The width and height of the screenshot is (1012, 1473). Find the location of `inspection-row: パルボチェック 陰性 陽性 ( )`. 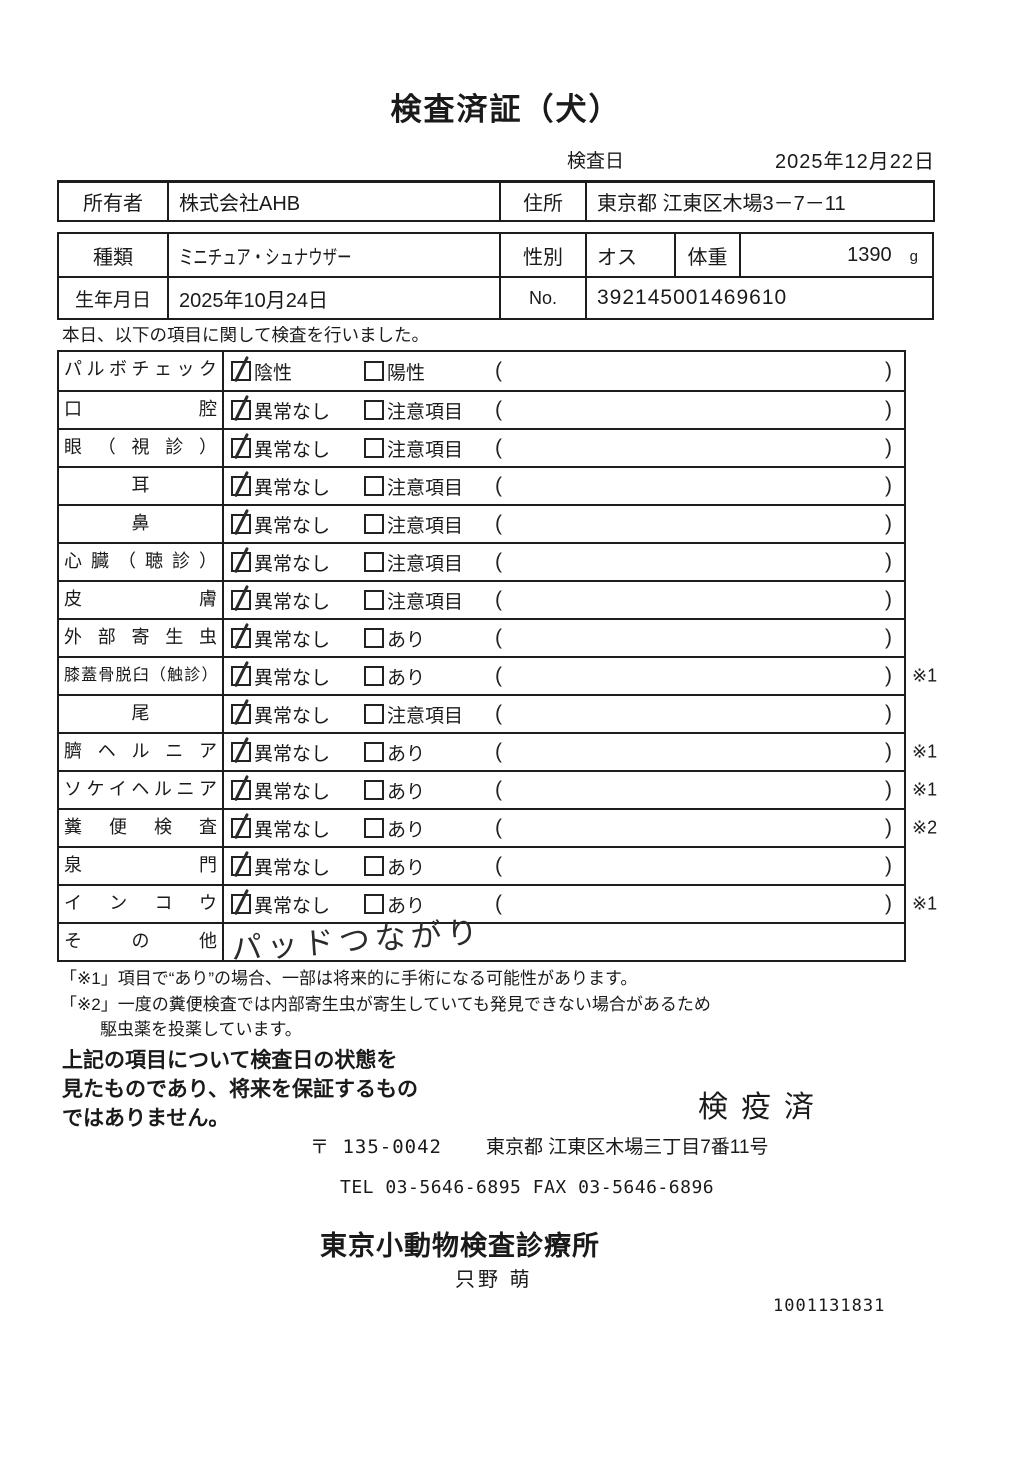

inspection-row: パルボチェック 陰性 陽性 ( ) is located at coordinates (481, 371).